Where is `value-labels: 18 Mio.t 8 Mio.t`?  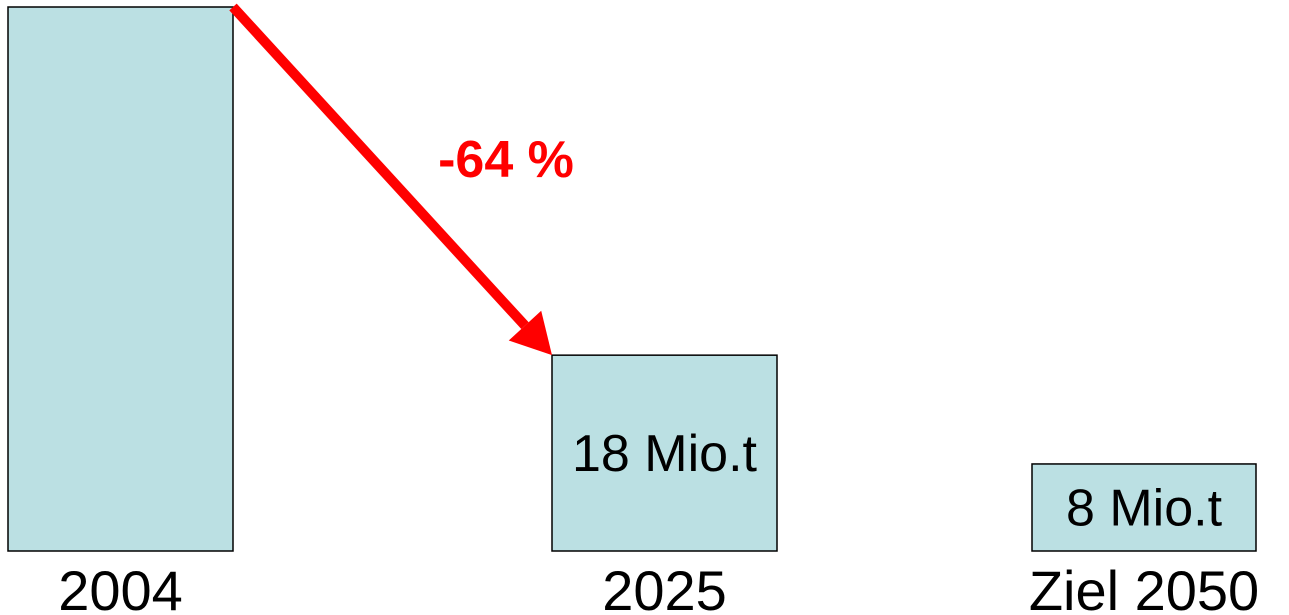
value-labels: 18 Mio.t 8 Mio.t is located at coordinates (897, 481).